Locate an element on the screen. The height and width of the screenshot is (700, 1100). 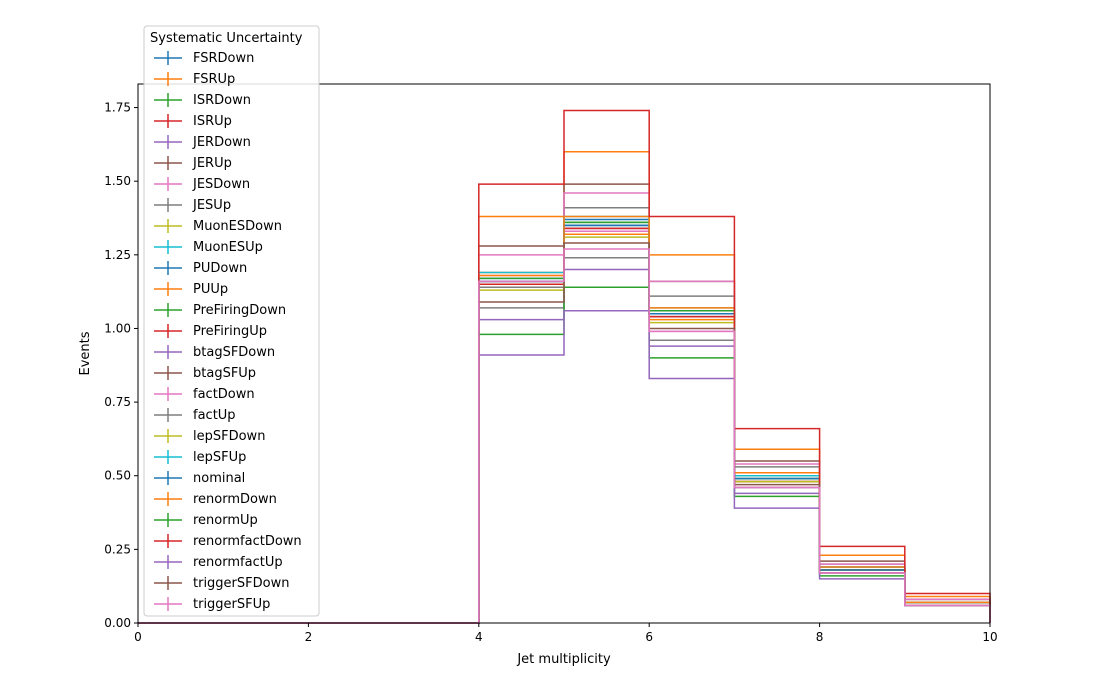
legend-item: PreFiringDown is located at coordinates (220, 310).